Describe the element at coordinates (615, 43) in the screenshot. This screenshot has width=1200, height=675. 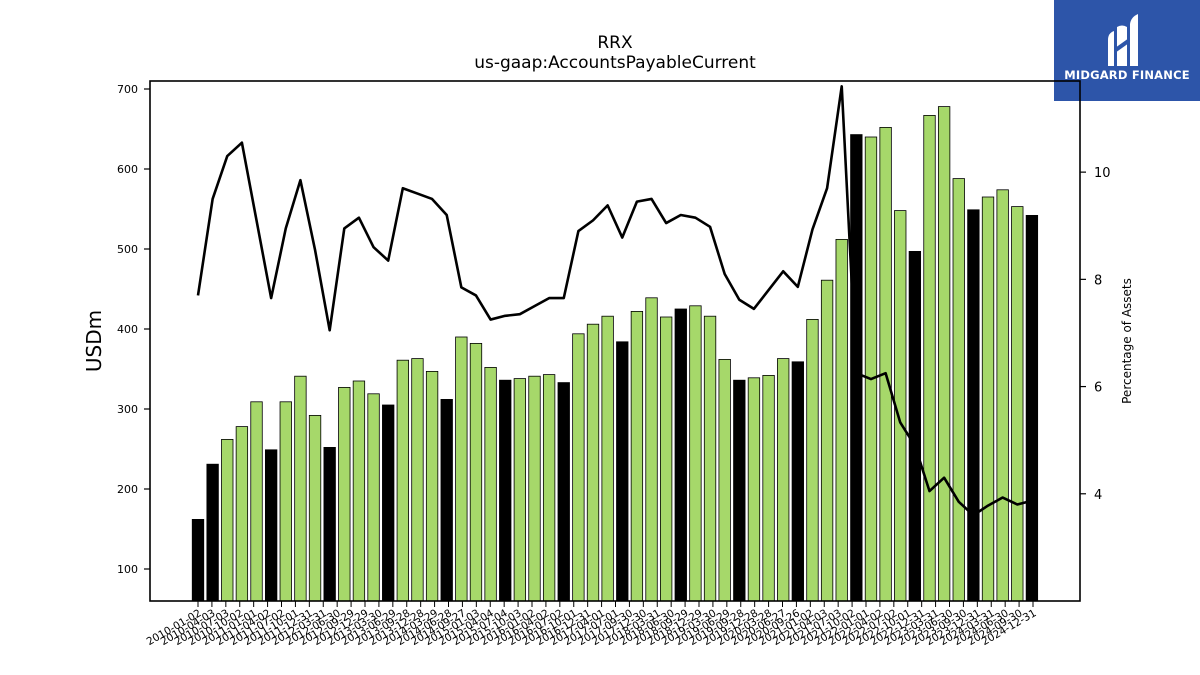
I see `chart-title: RRX` at that location.